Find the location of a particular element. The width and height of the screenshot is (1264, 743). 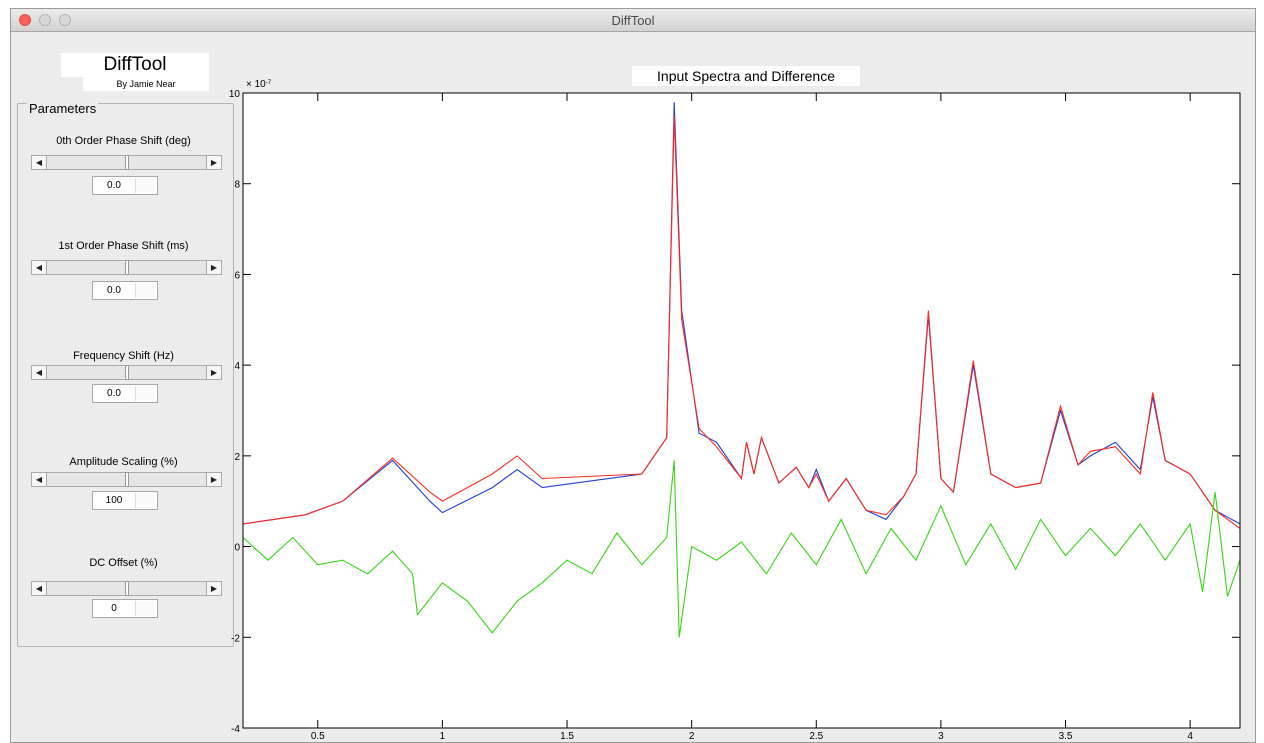

app-title: DiffTool is located at coordinates (135, 65).